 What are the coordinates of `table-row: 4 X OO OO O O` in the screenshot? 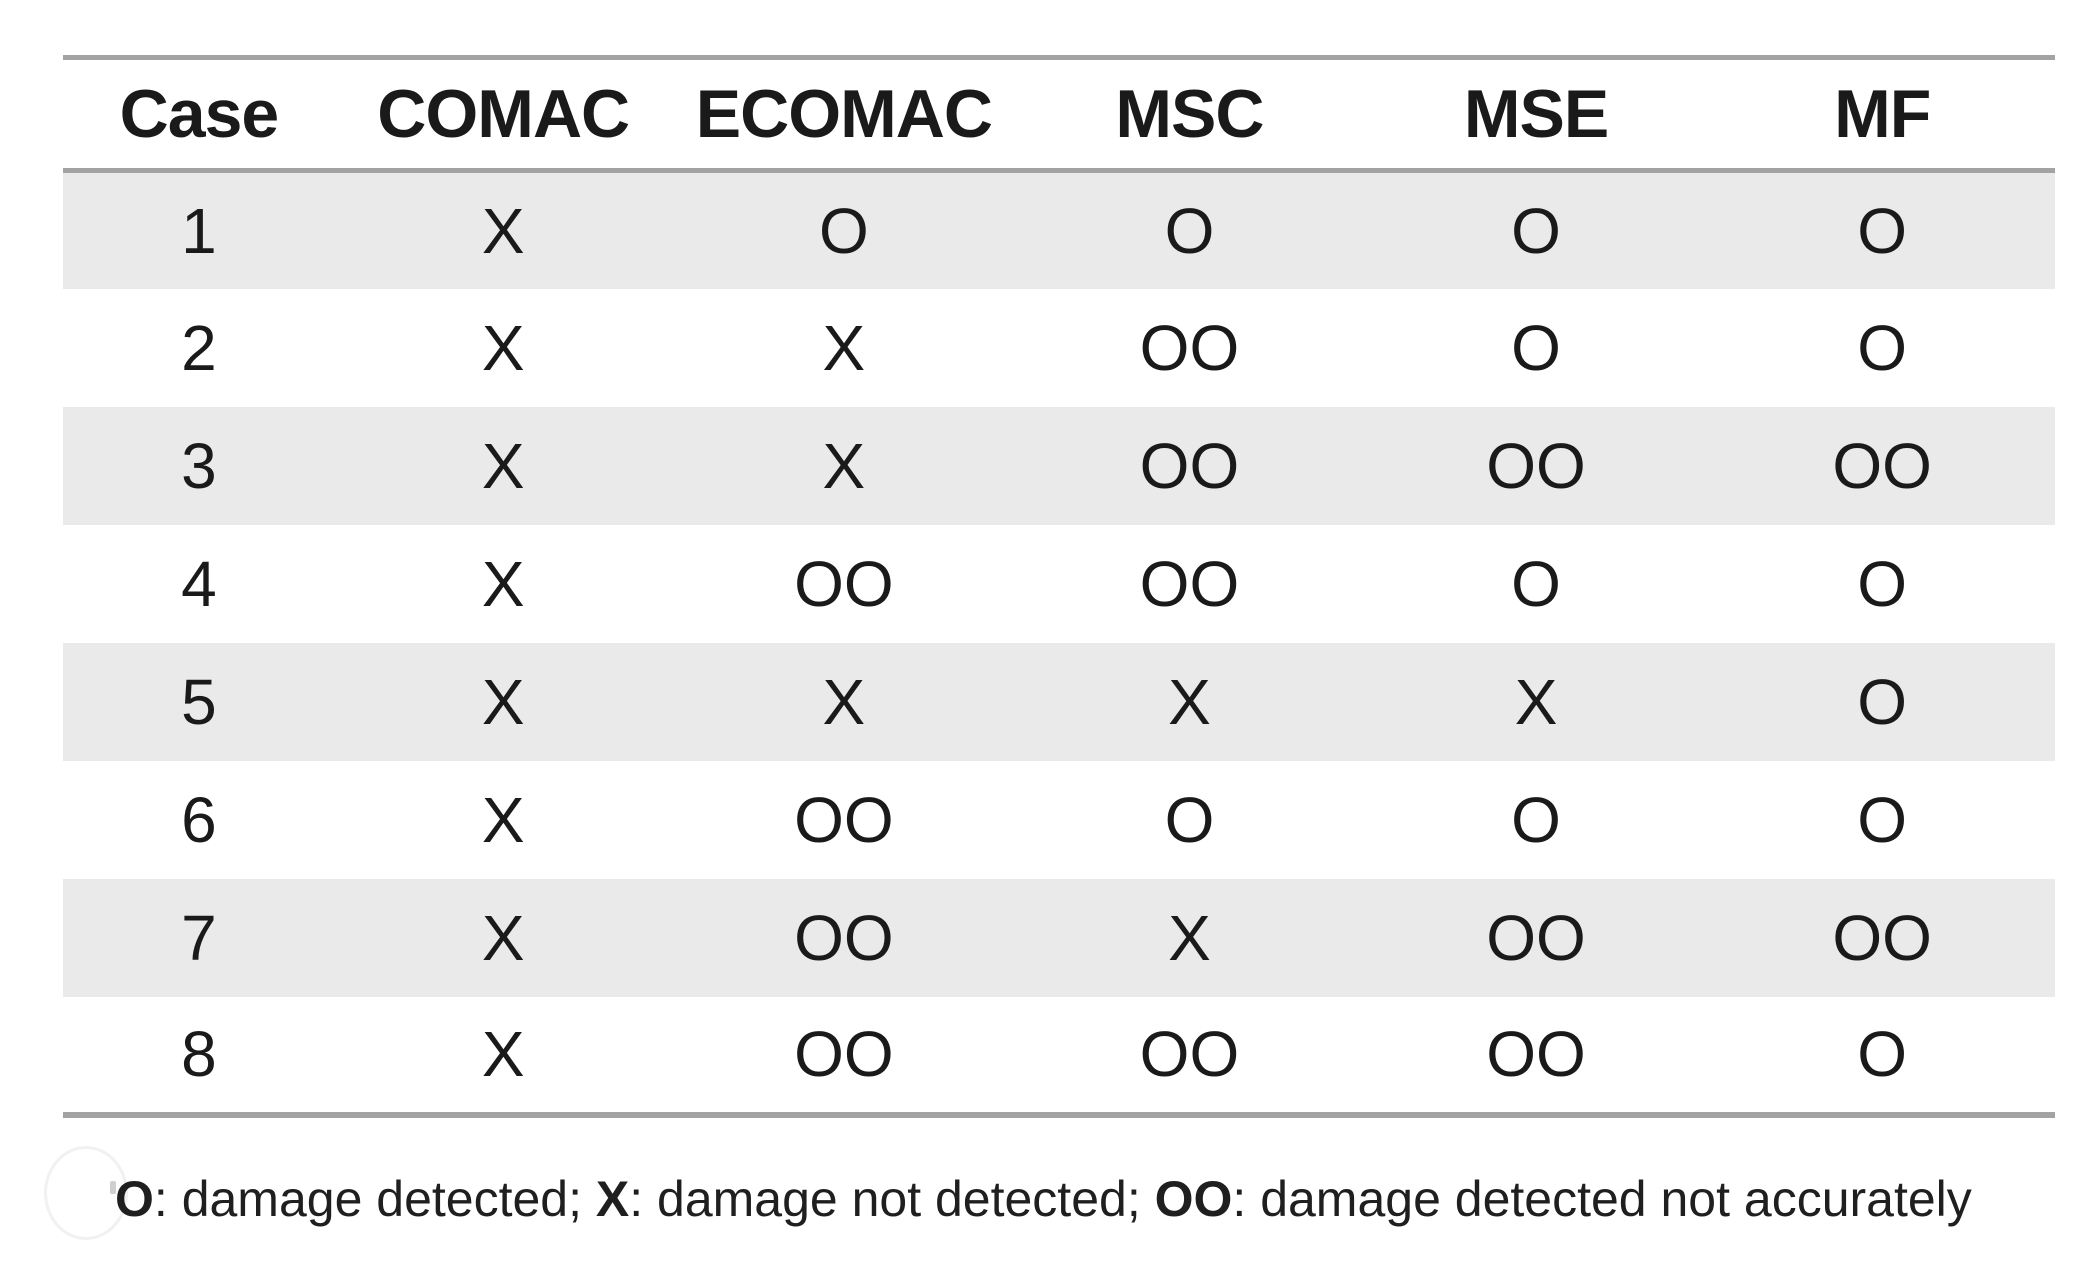 It's located at (1059, 583).